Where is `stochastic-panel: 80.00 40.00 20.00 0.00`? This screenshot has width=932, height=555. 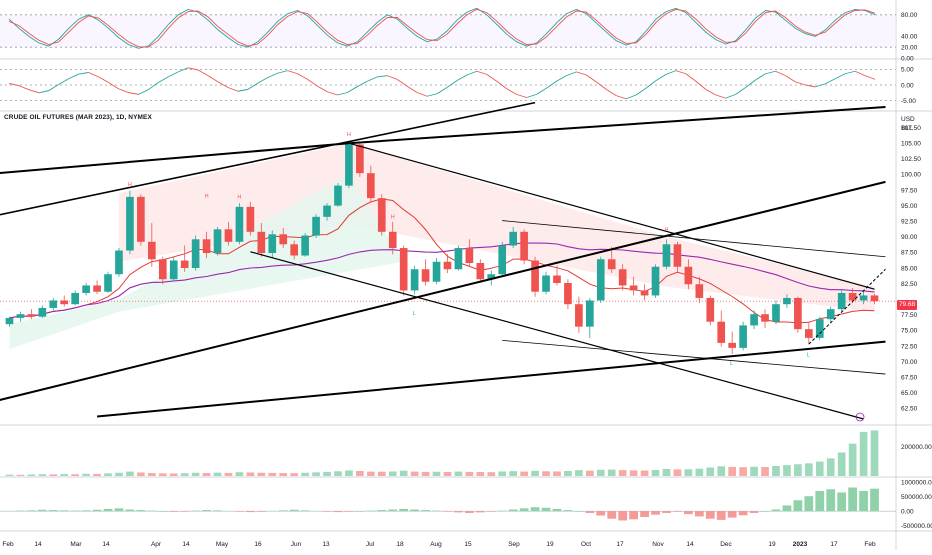
stochastic-panel: 80.00 40.00 20.00 0.00 is located at coordinates (459, 34).